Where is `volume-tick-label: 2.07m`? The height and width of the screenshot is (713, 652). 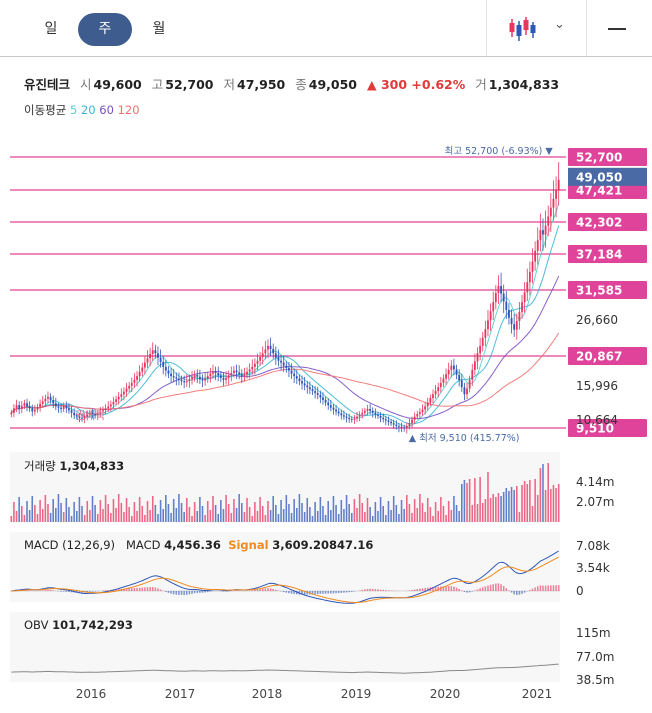 volume-tick-label: 2.07m is located at coordinates (595, 502).